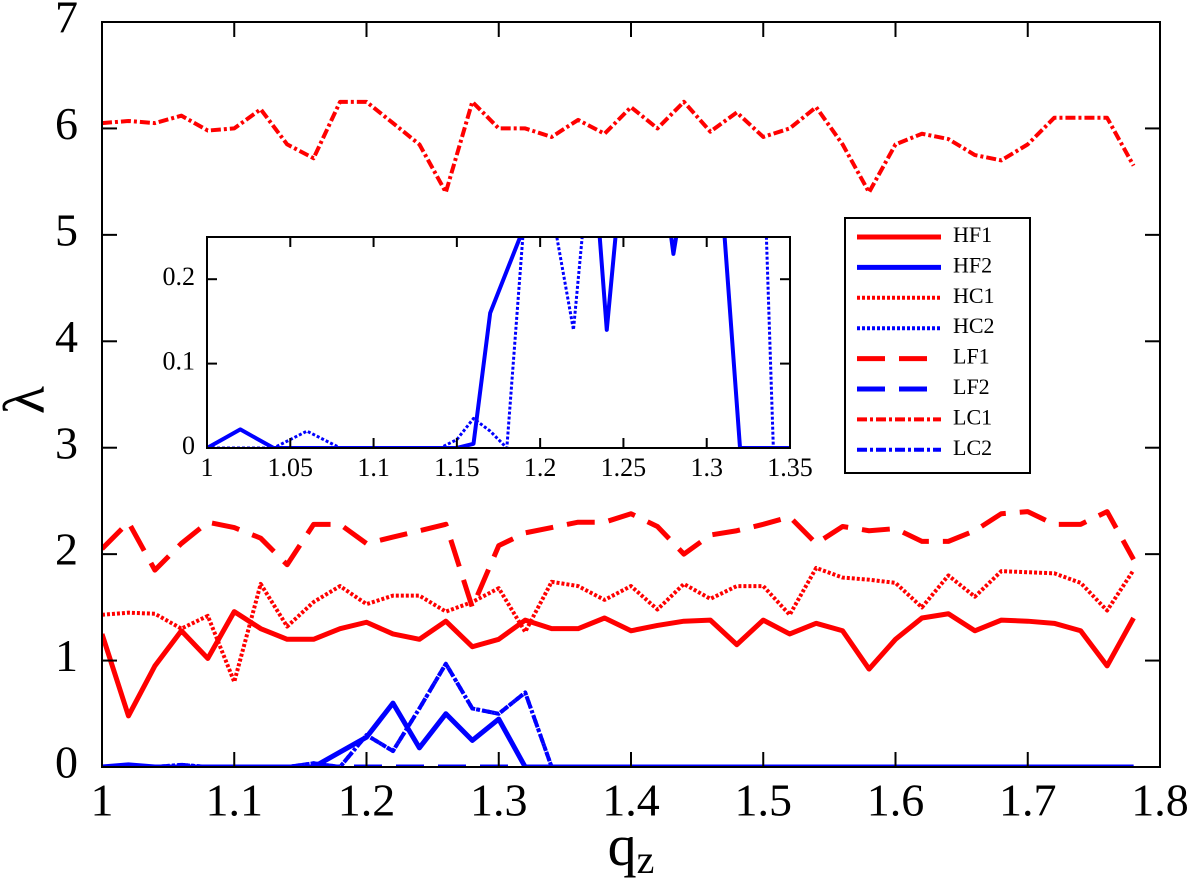 The image size is (1200, 882). Describe the element at coordinates (457, 467) in the screenshot. I see `x-tick-label: 1.15` at that location.